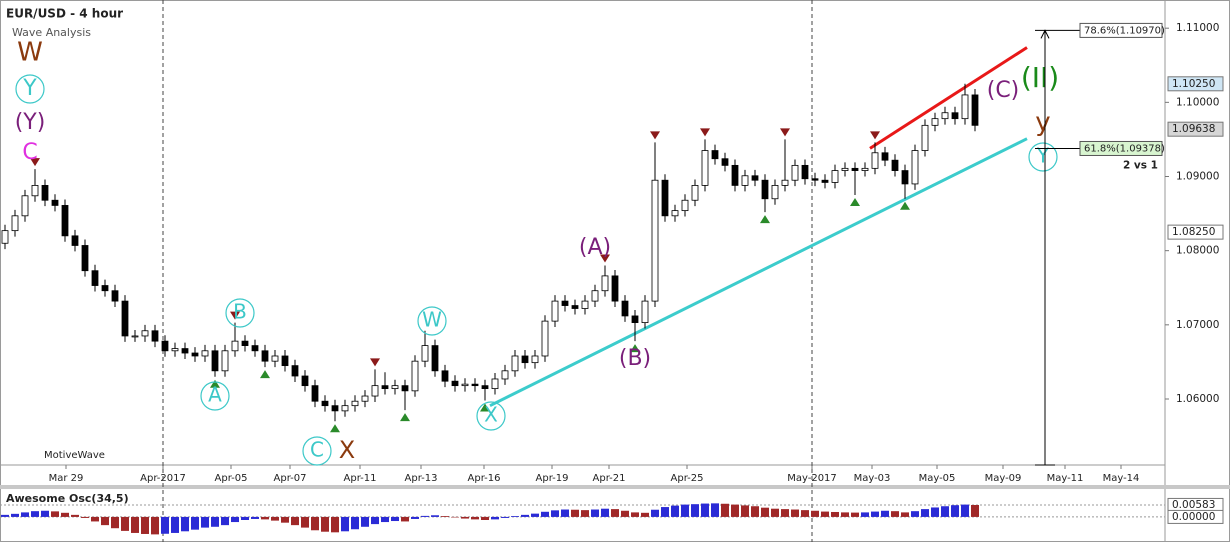 This screenshot has height=546, width=1230. What do you see at coordinates (1193, 232) in the screenshot?
I see `price-label: 1.08250` at bounding box center [1193, 232].